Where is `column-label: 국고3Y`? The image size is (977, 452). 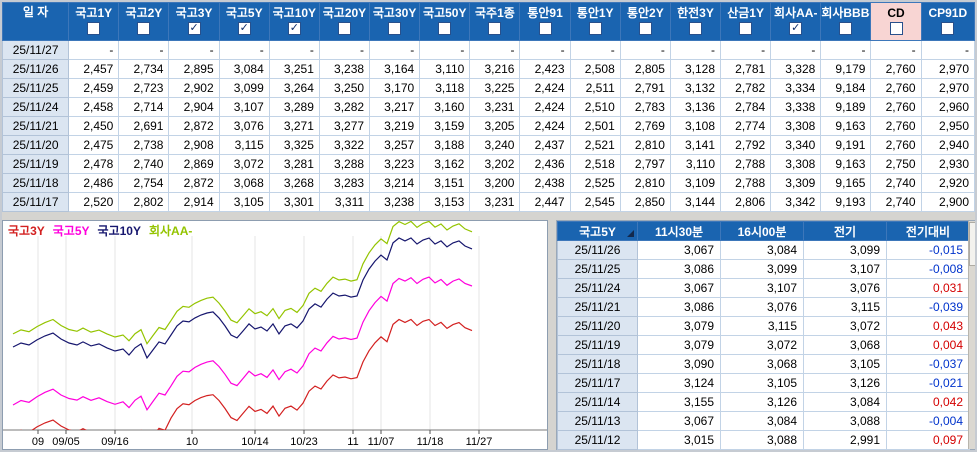 column-label: 국고3Y is located at coordinates (194, 13).